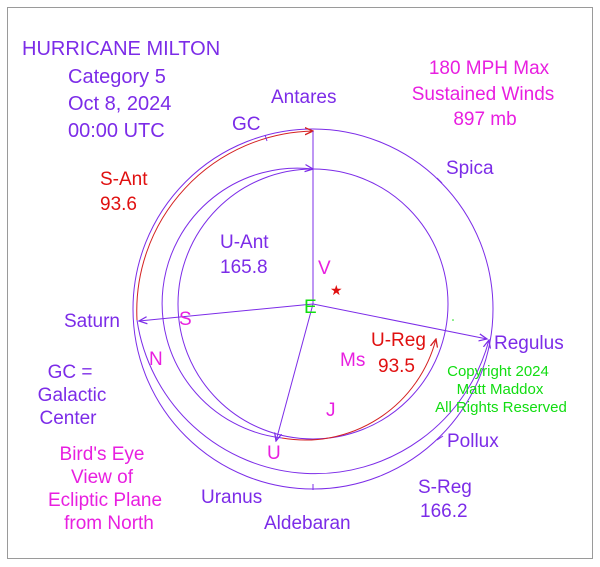 The image size is (600, 567). Describe the element at coordinates (324, 268) in the screenshot. I see `venus-symbol: V` at that location.